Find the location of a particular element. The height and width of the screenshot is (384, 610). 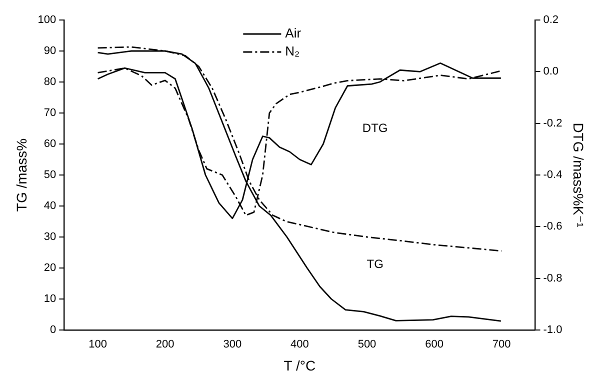

y2-tick-label: -0.6 is located at coordinates (552, 226).